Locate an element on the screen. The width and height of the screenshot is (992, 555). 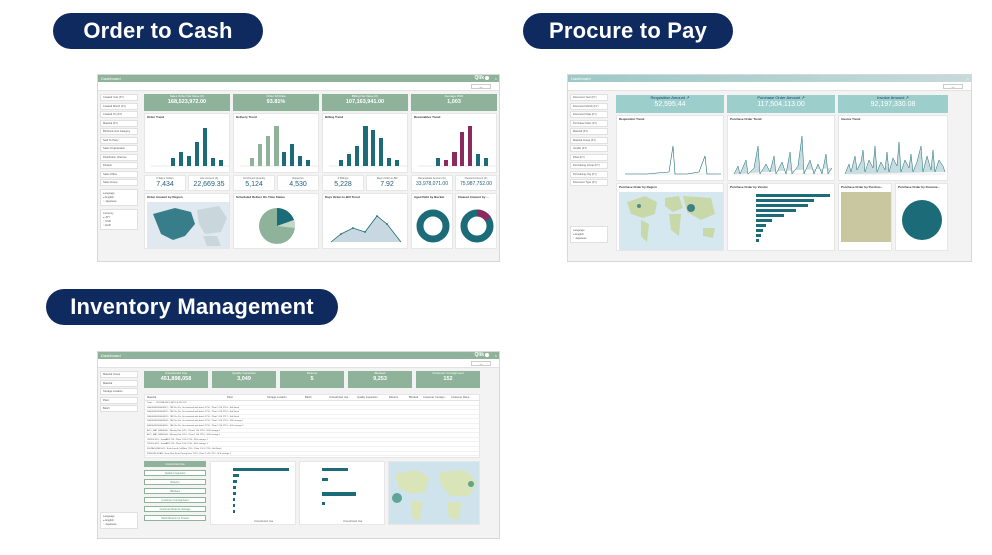
filter-item: Storage Location is located at coordinates (119, 391).